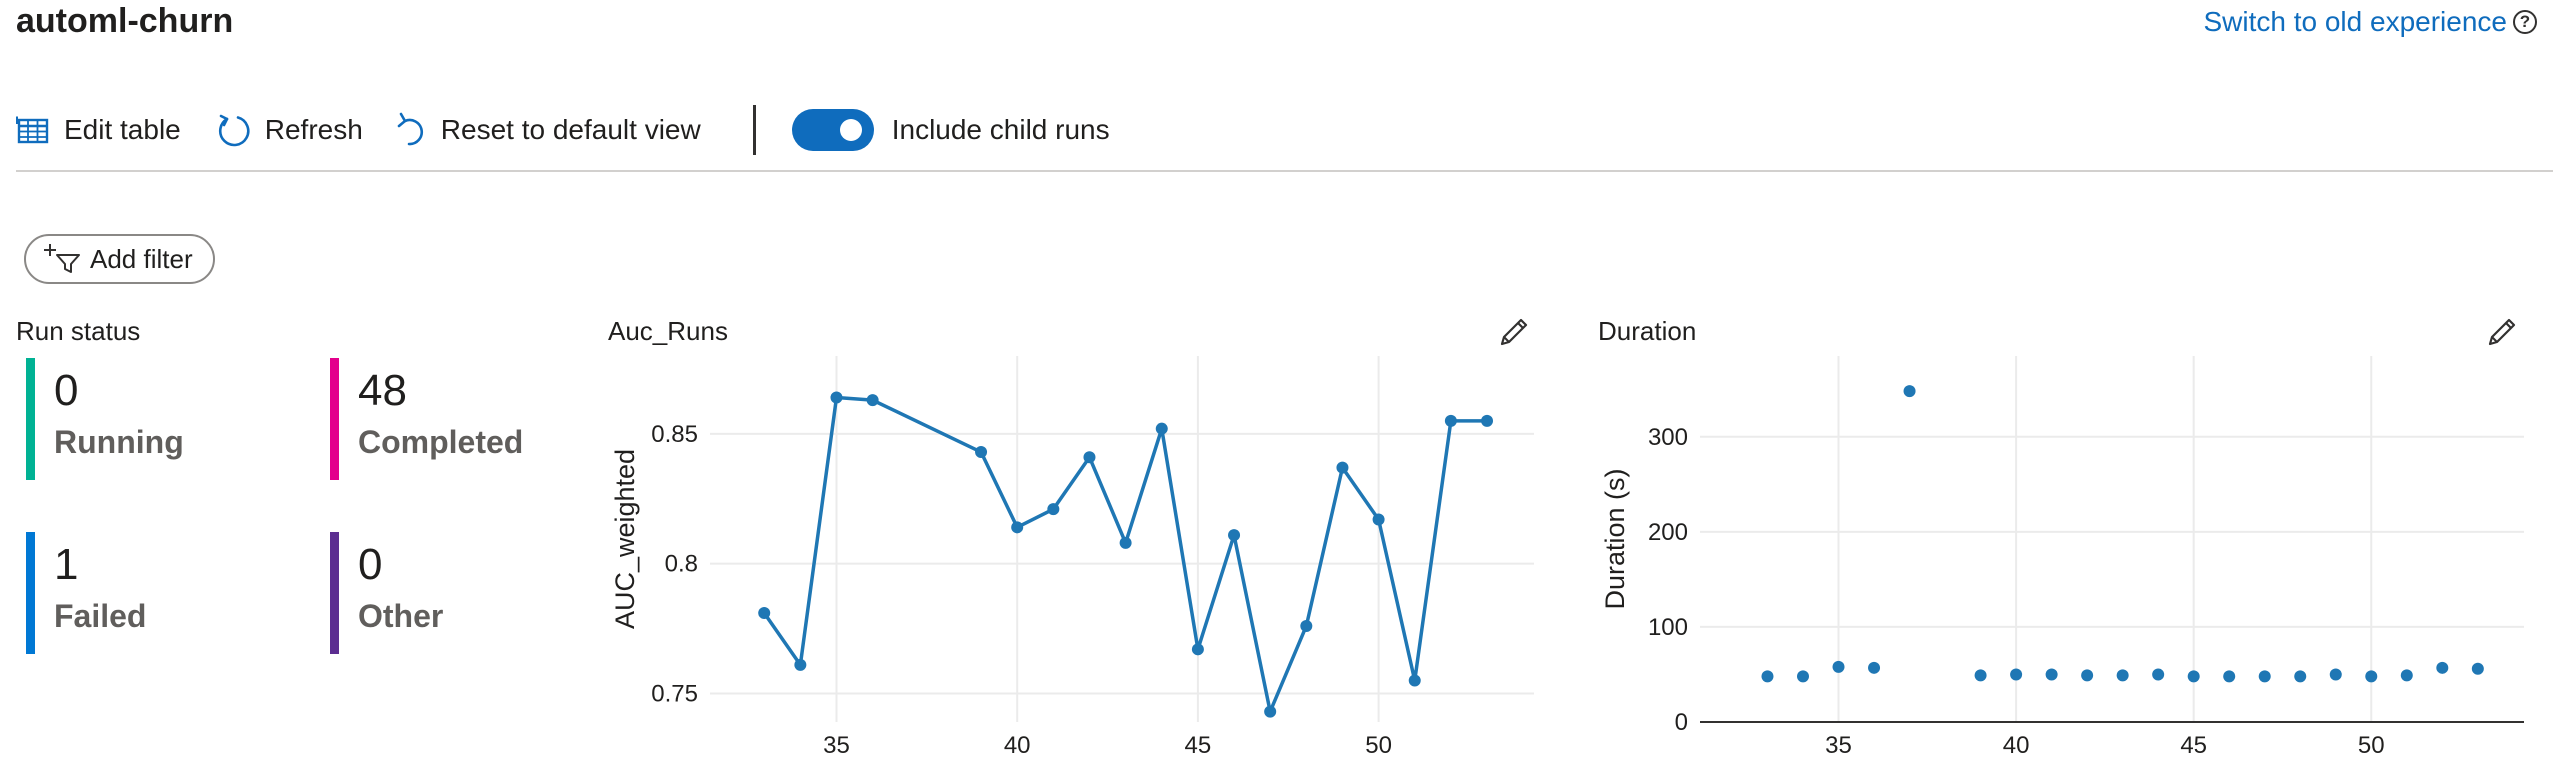 The image size is (2553, 758). I want to click on refresh-button: Refresh, so click(289, 130).